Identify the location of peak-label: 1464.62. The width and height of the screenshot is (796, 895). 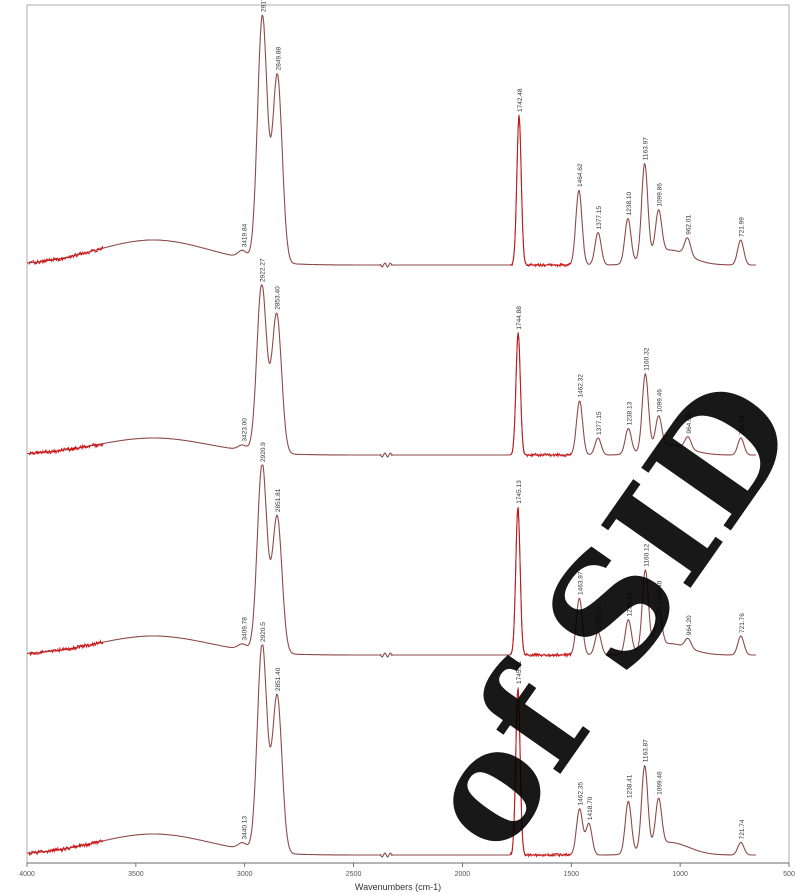
(580, 175).